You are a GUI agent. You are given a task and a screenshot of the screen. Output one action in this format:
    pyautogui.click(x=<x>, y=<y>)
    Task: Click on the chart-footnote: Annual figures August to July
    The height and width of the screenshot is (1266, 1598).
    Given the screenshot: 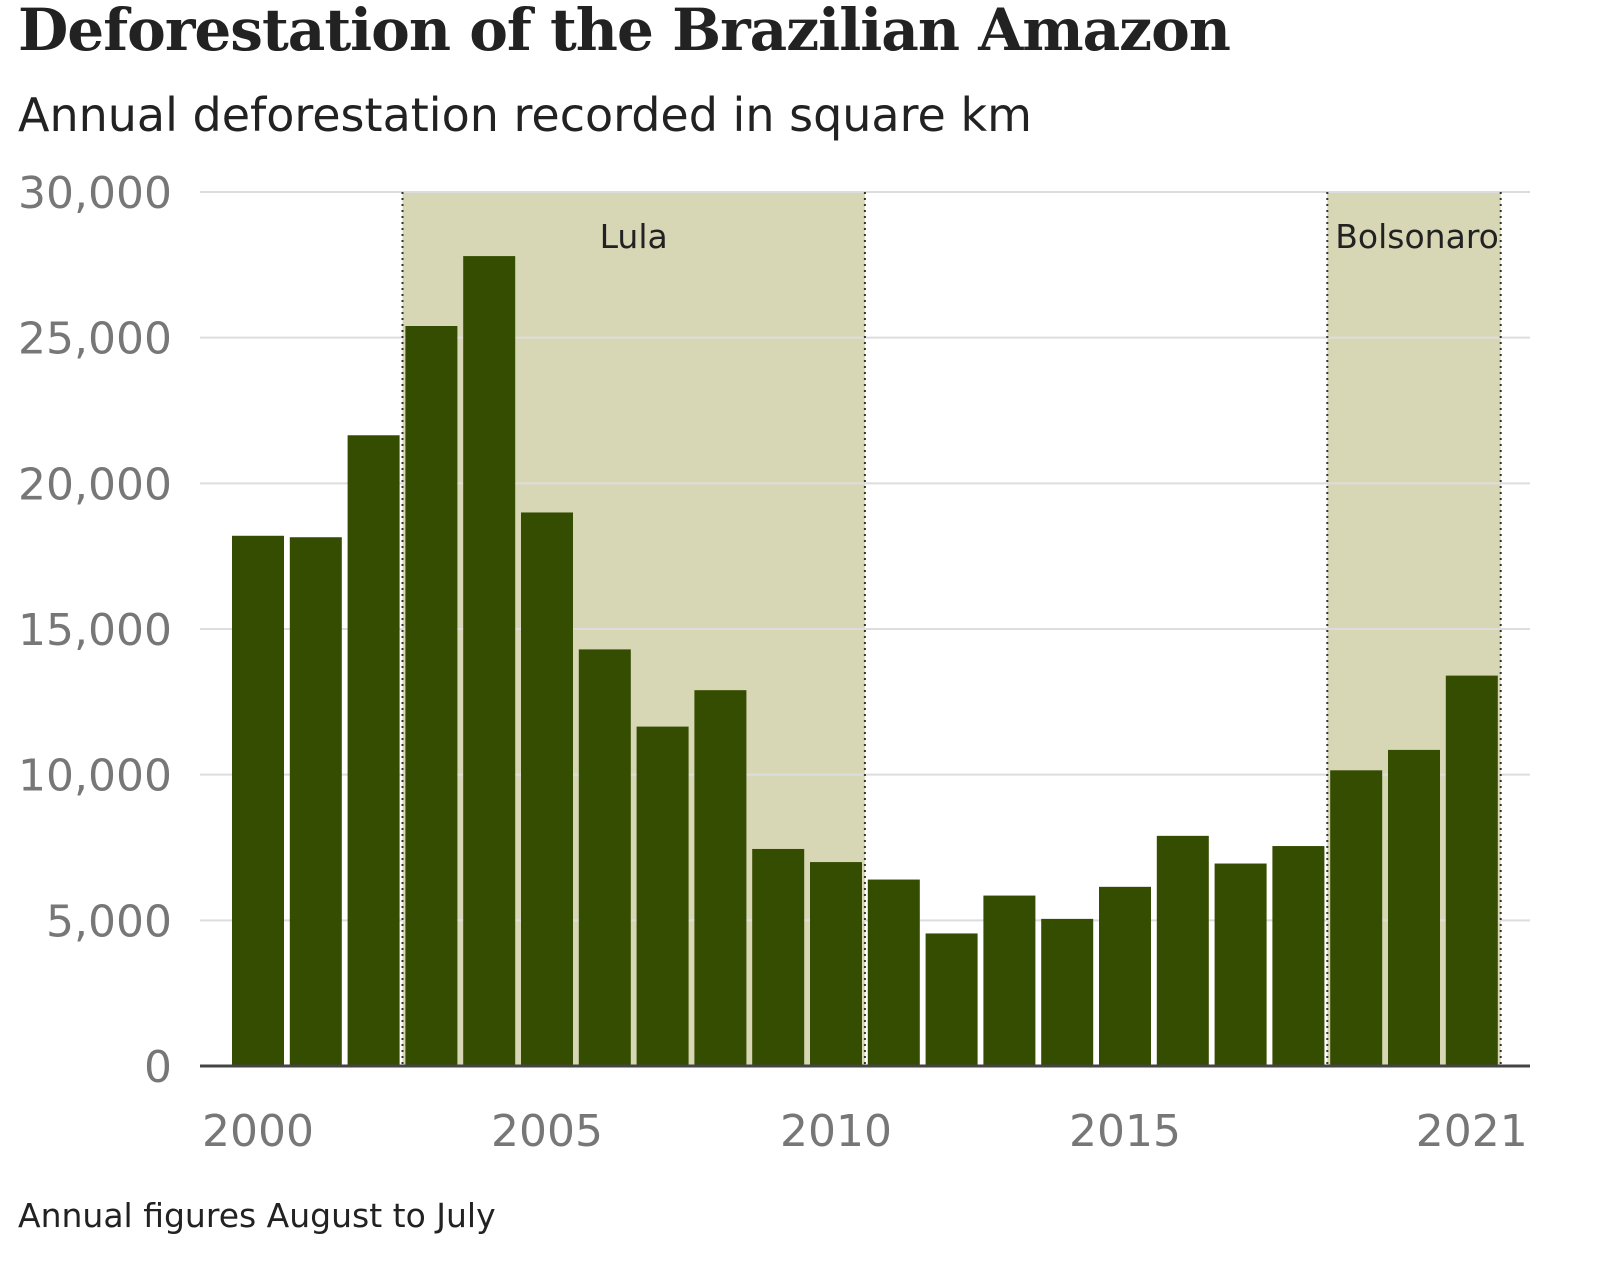 What is the action you would take?
    pyautogui.click(x=257, y=1215)
    